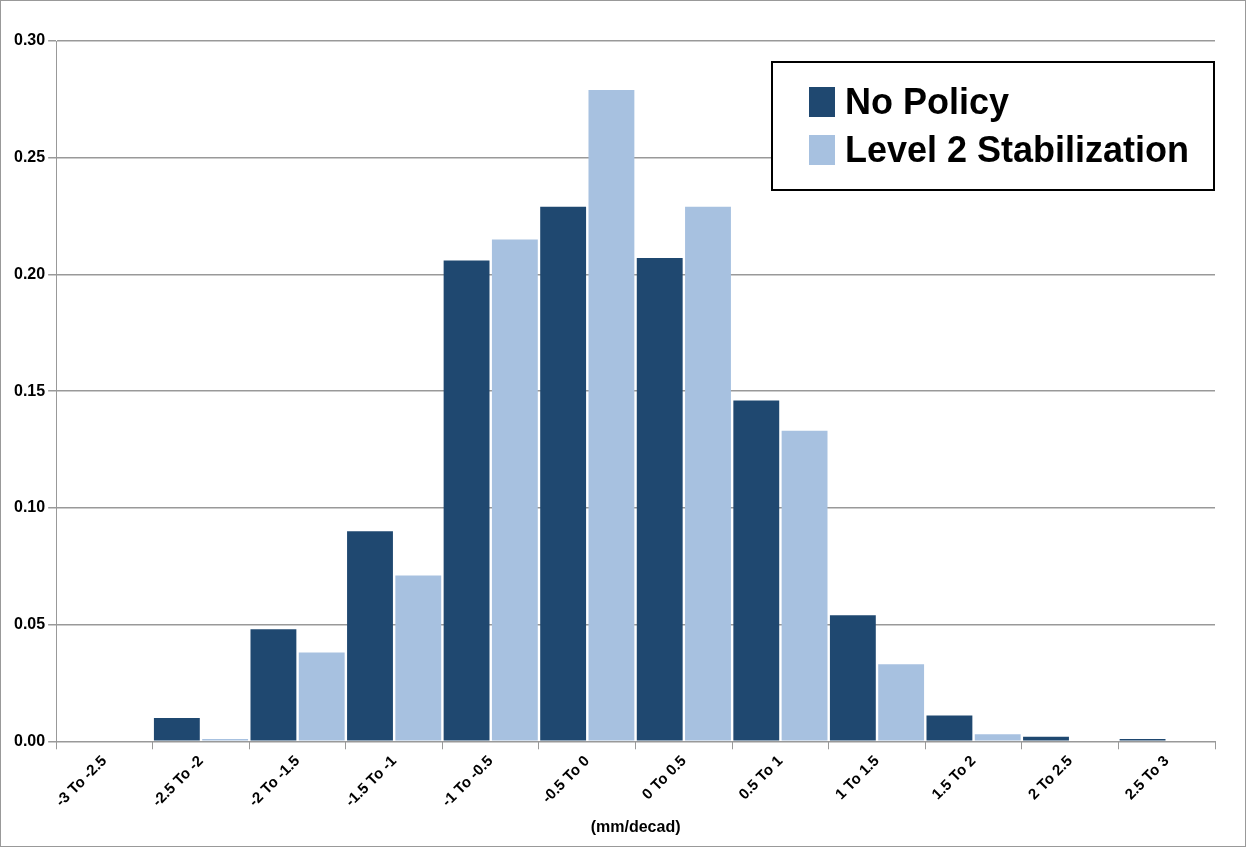 This screenshot has width=1246, height=847. Describe the element at coordinates (565, 778) in the screenshot. I see `x-tick-label: -0.5 To 0` at that location.